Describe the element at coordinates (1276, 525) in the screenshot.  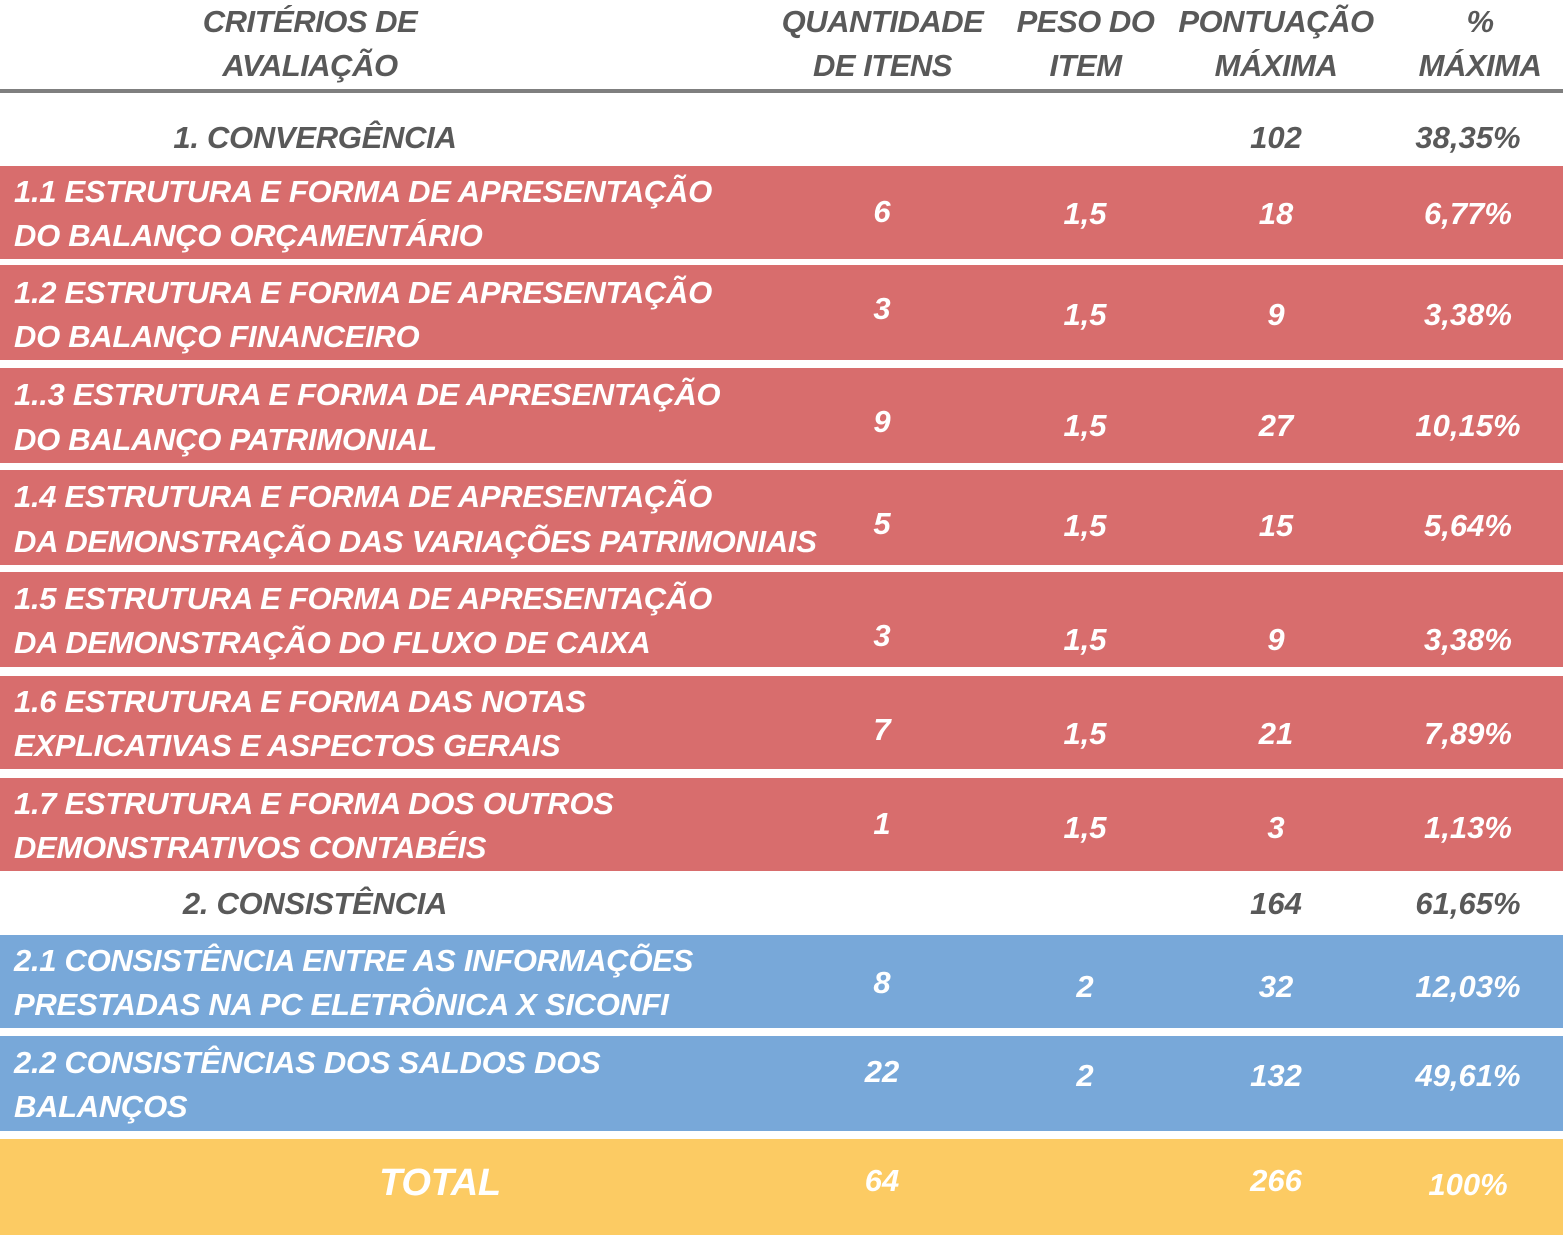
I see `item-max-score: 15` at that location.